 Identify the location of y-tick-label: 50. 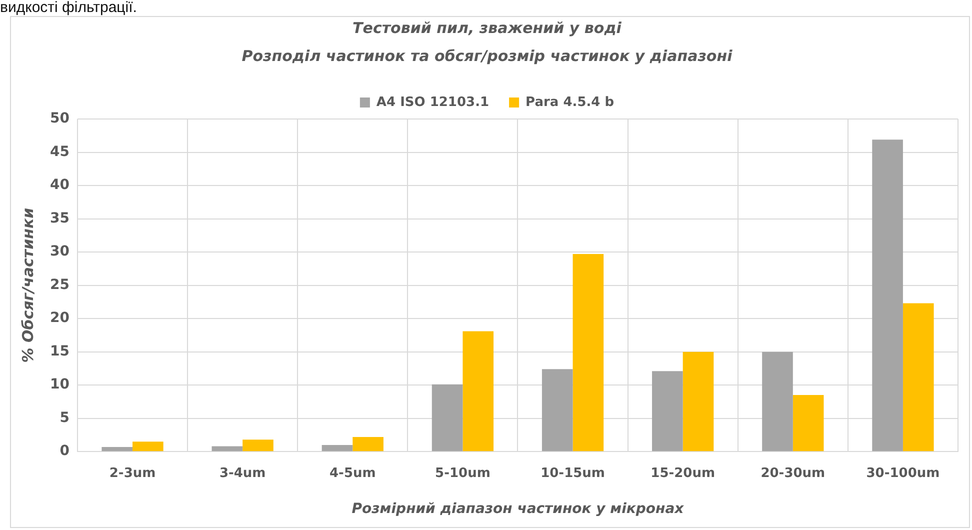
(60, 118).